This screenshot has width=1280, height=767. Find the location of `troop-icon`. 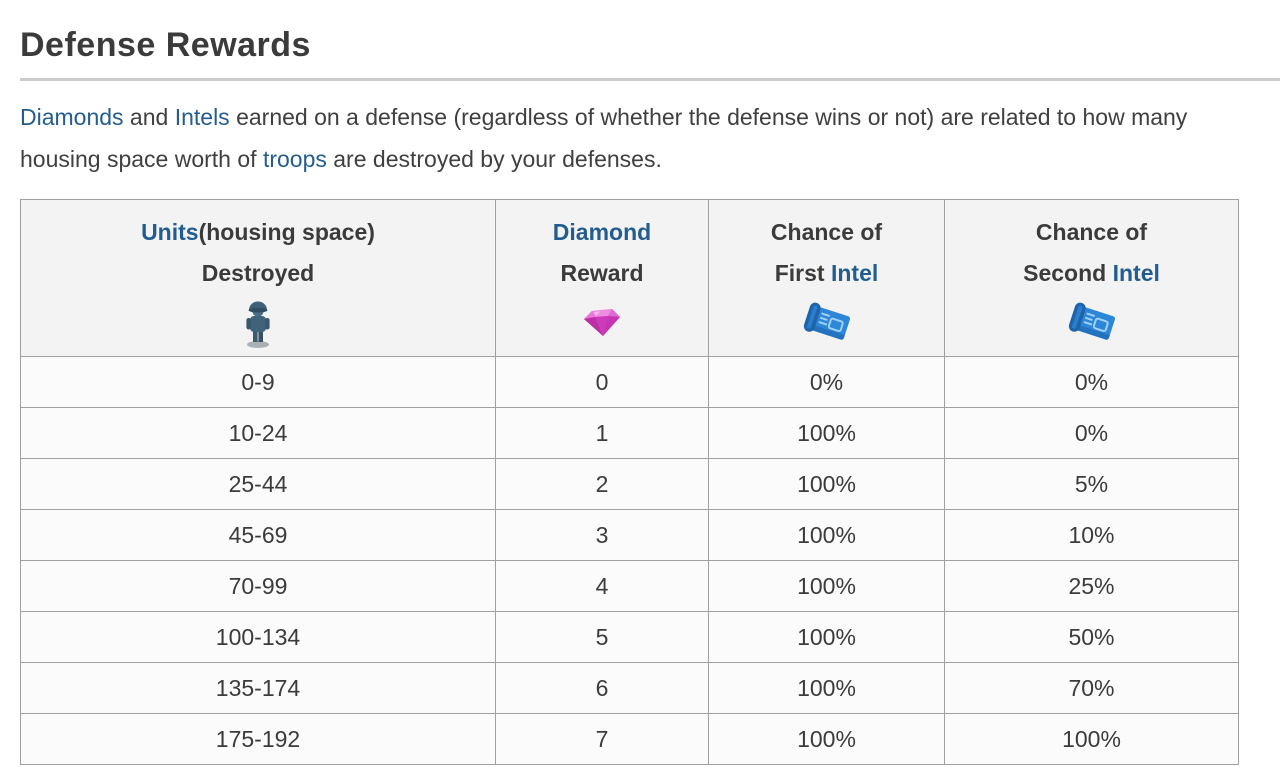

troop-icon is located at coordinates (258, 322).